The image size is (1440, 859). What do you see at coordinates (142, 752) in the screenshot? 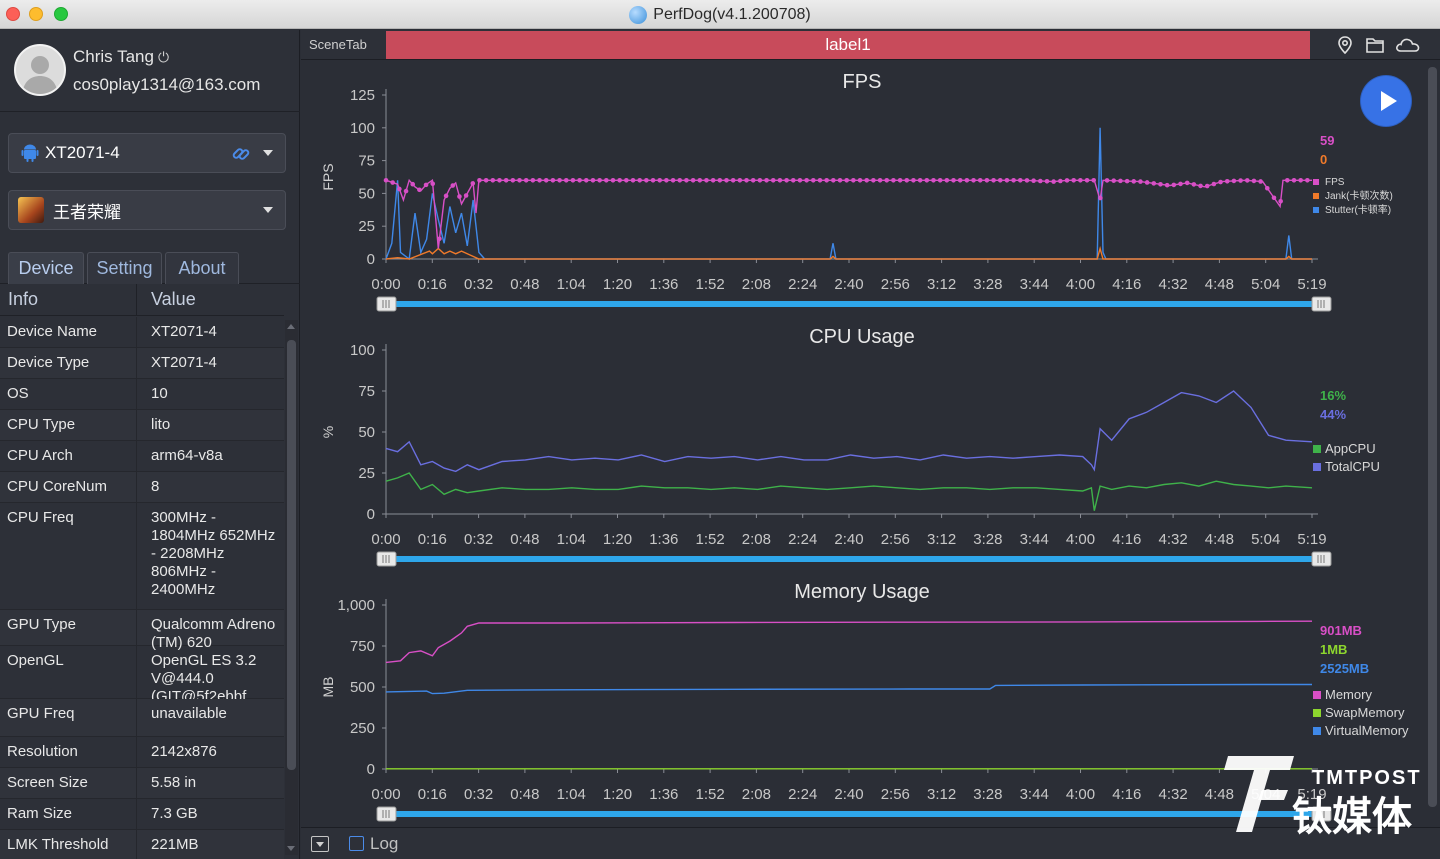
I see `table-row: Resolution 2142x876` at bounding box center [142, 752].